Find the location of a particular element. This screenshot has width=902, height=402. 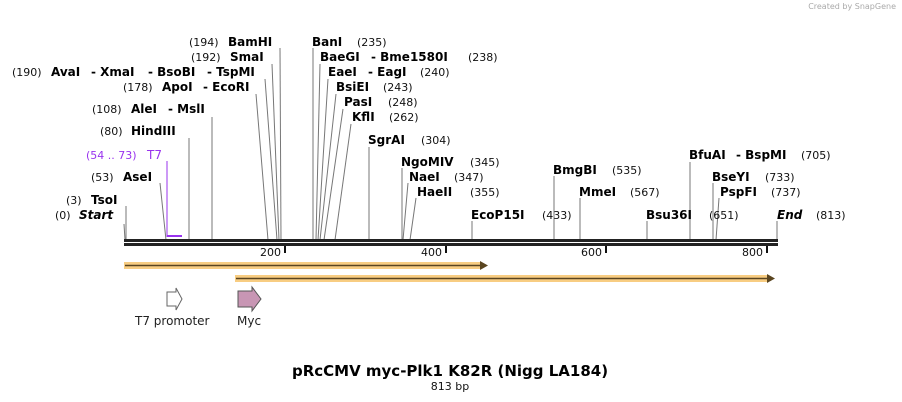

site-position: (54 .. 73) is located at coordinates (111, 155).